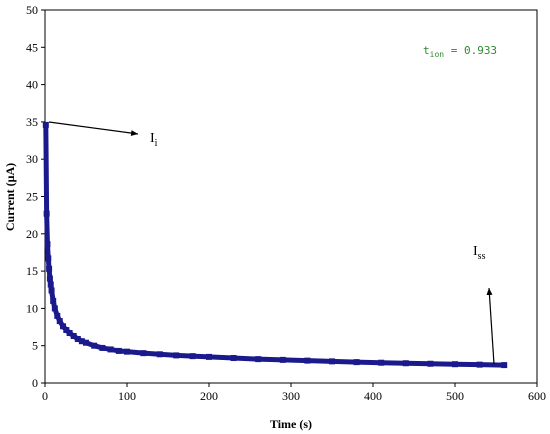 This screenshot has width=550, height=434. What do you see at coordinates (209, 396) in the screenshot?
I see `x-tick-label: 200` at bounding box center [209, 396].